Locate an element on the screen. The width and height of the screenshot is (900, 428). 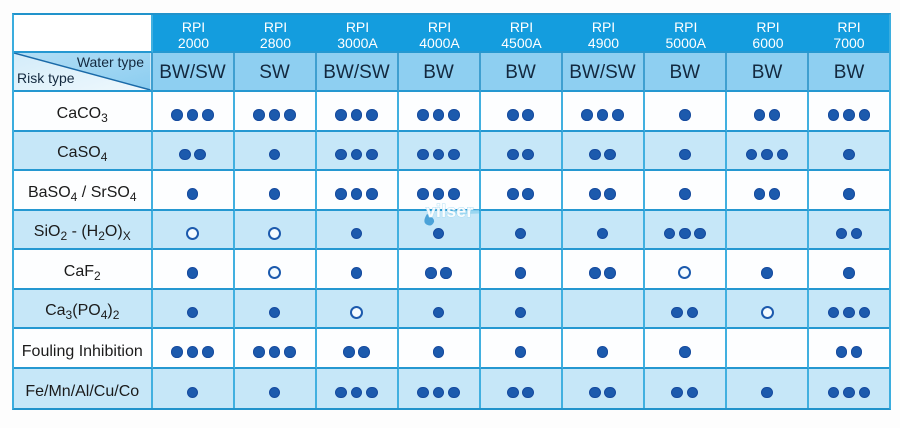
svg-text: Risk type is located at coordinates (46, 78).